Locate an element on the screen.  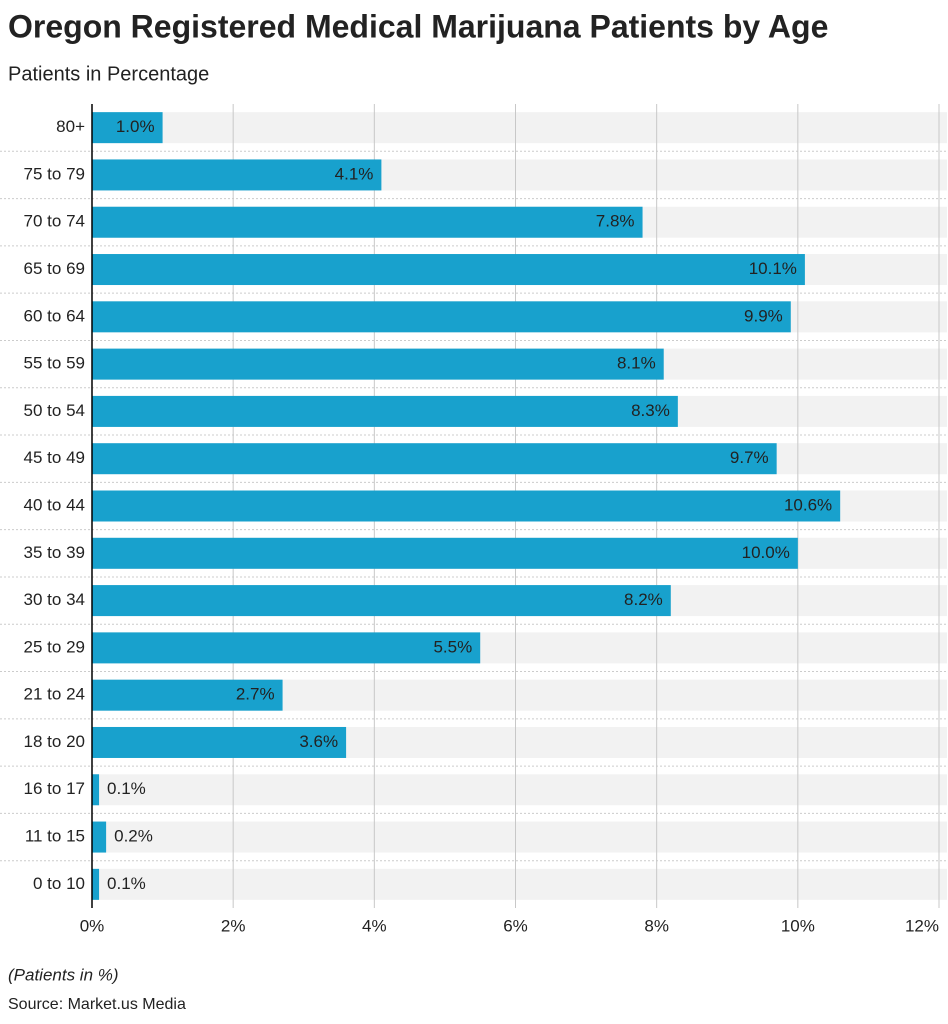
y-tick-label: 50 to 54 is located at coordinates (54, 410).